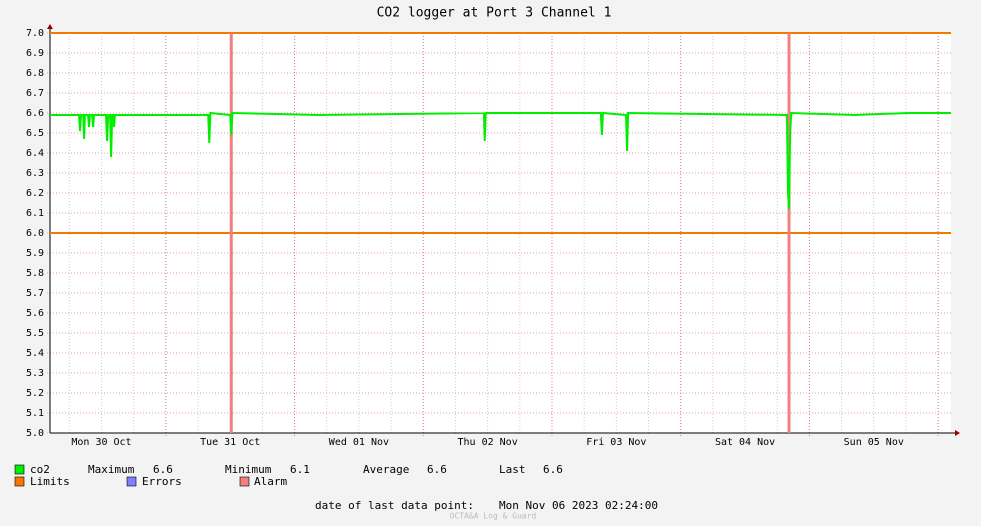  Describe the element at coordinates (957, 433) in the screenshot. I see `x-axis-arrow` at that location.